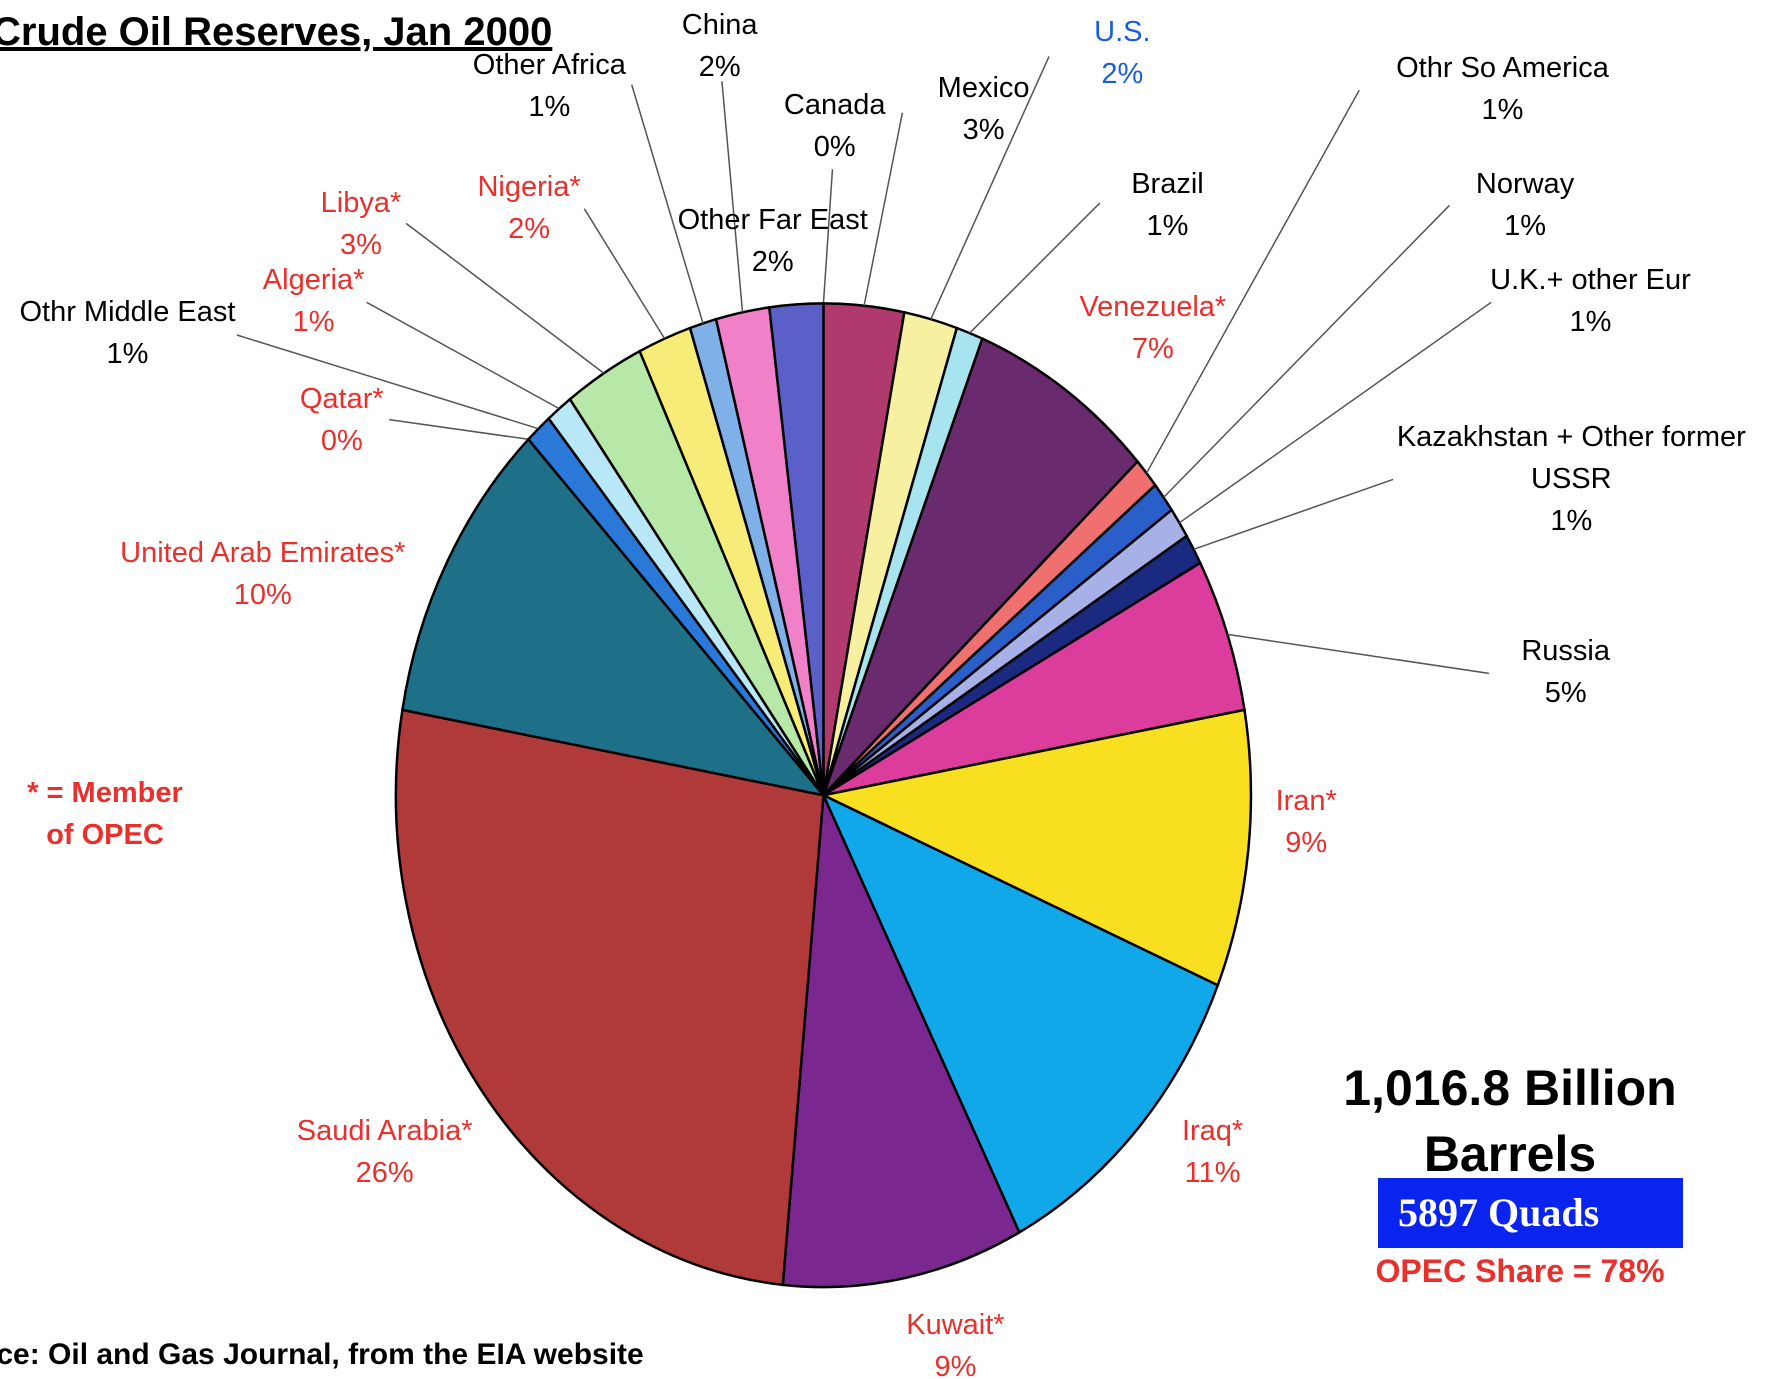  I want to click on slice-label: Kazakhstan + Other former USSR 1%, so click(1571, 479).